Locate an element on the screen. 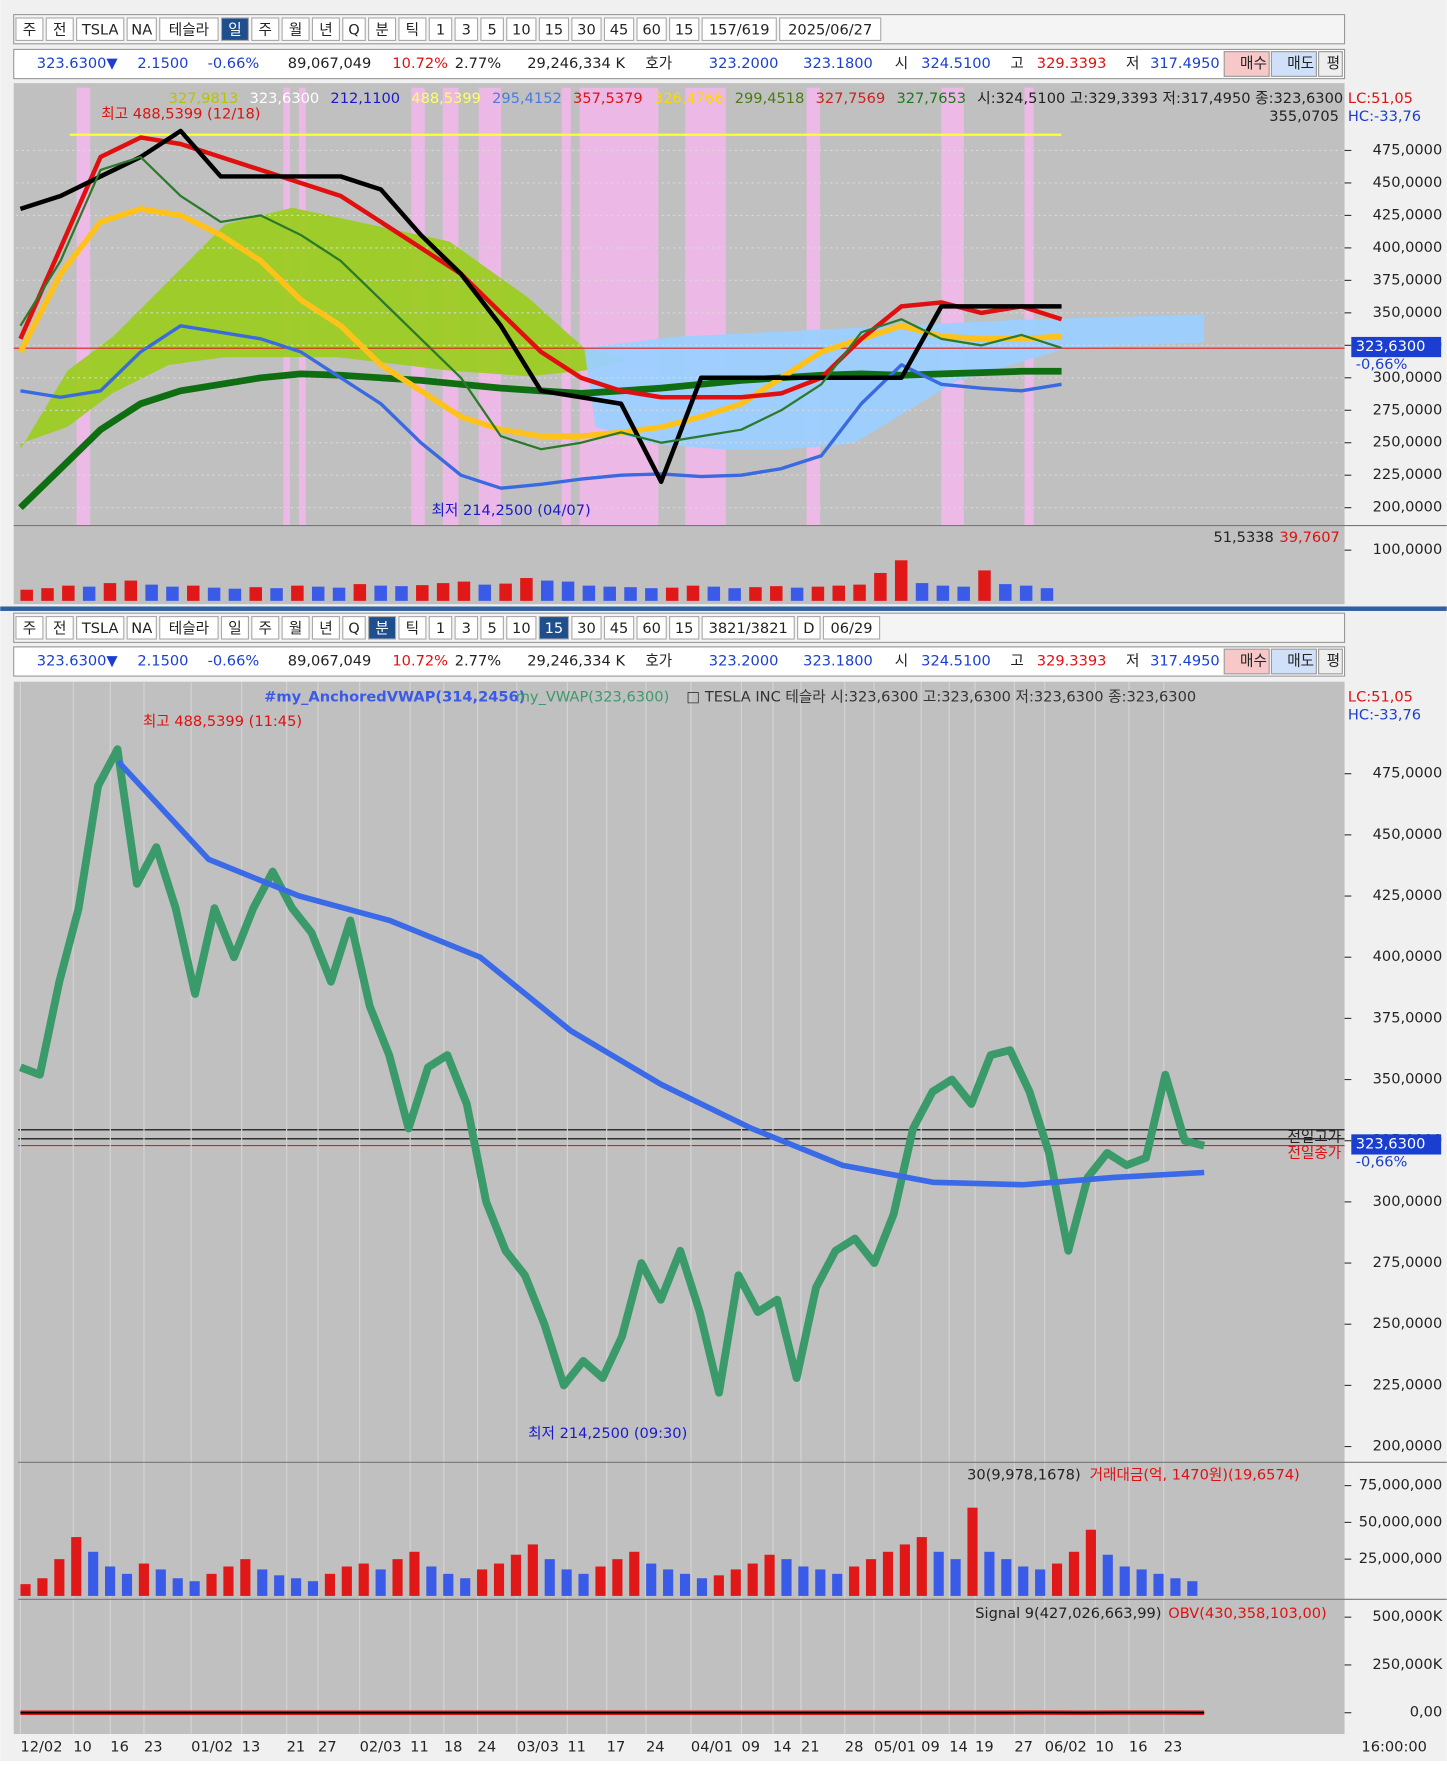 This screenshot has width=1447, height=1765. toolbar-label: 15 is located at coordinates (684, 628).